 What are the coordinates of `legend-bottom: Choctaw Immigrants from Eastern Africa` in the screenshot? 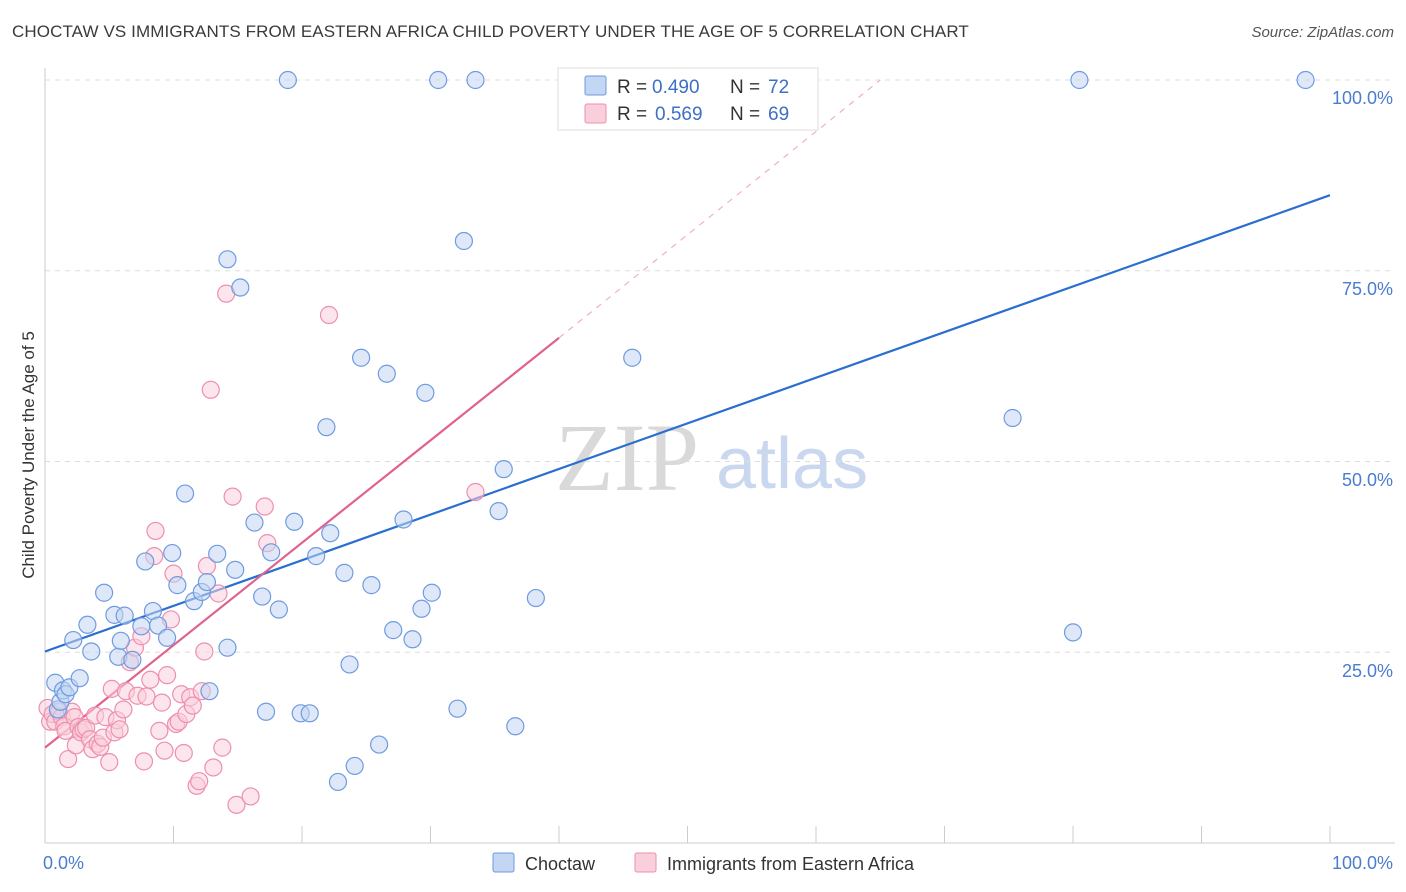 It's located at (703, 863).